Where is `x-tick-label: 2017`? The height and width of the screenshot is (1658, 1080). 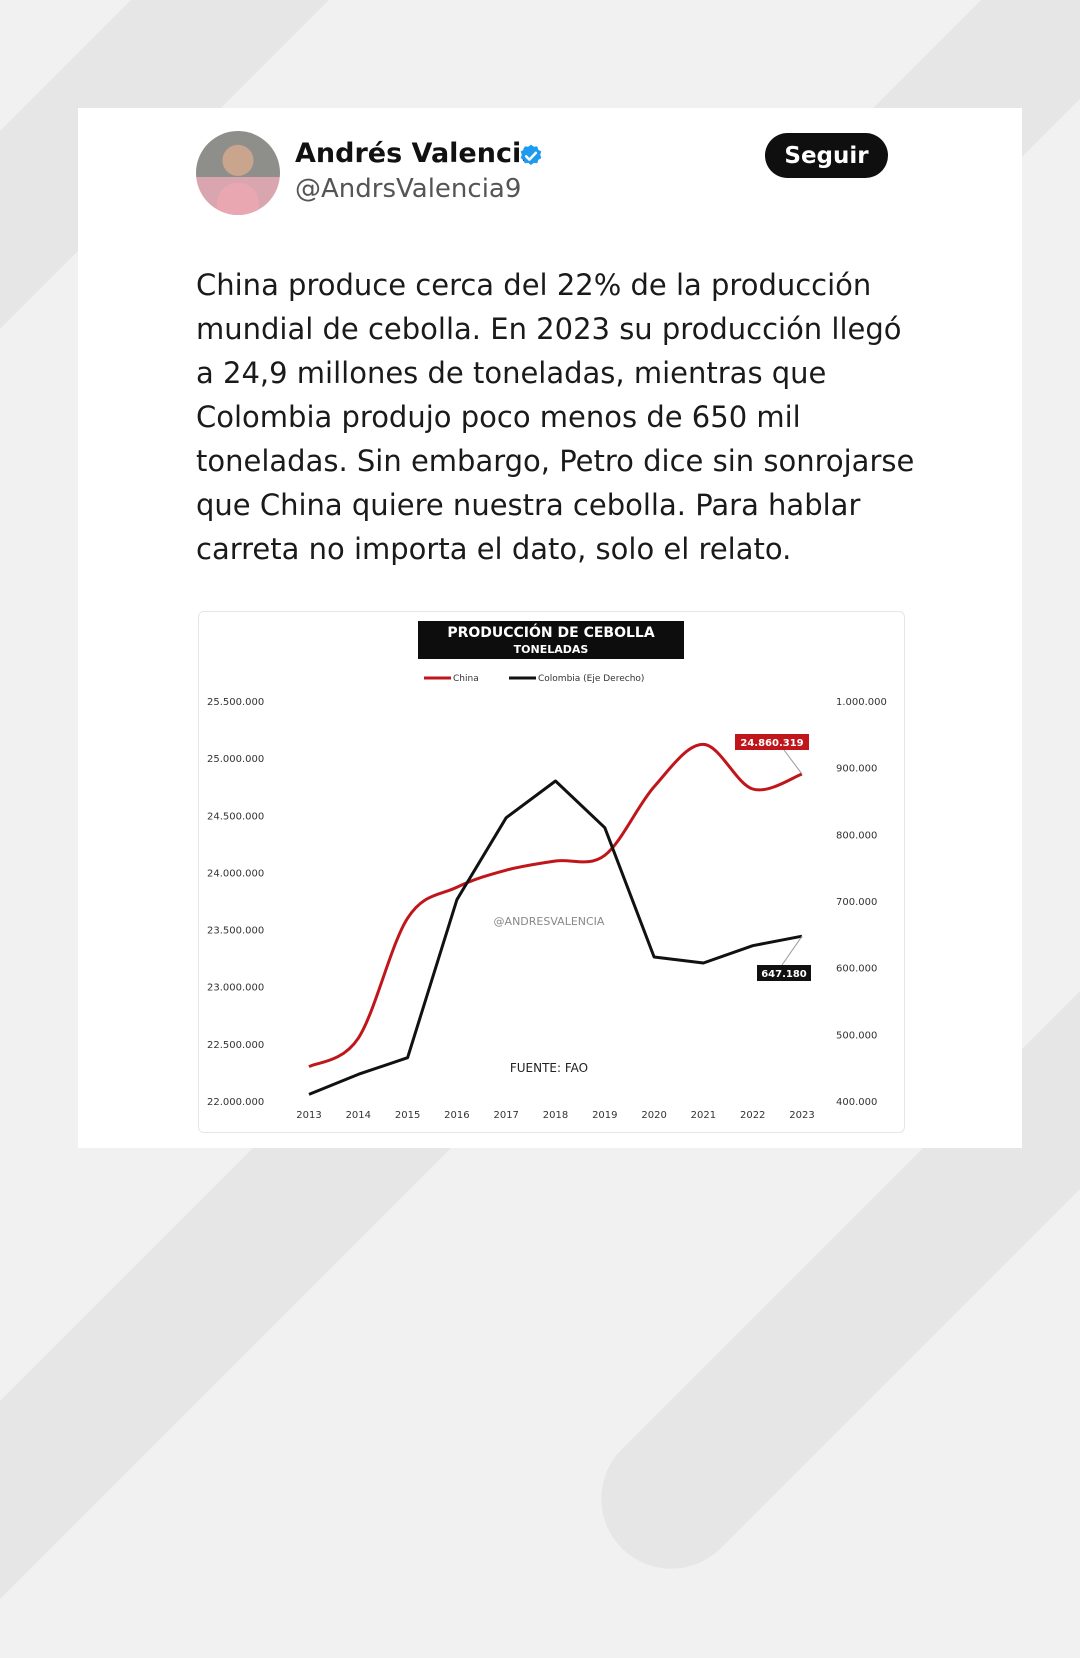 x-tick-label: 2017 is located at coordinates (505, 1115).